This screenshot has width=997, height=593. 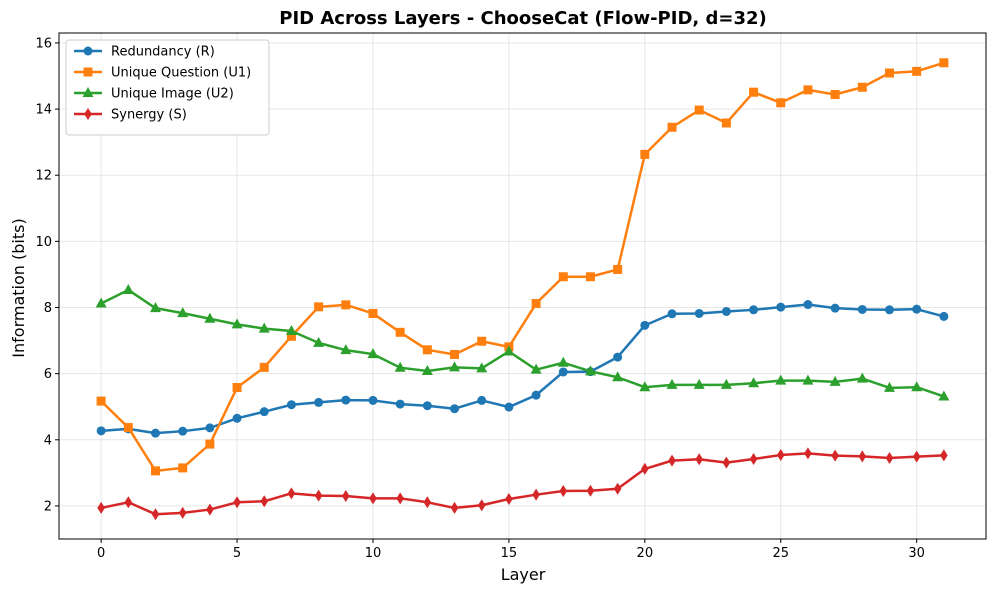 I want to click on x-tick-label: 15, so click(x=509, y=553).